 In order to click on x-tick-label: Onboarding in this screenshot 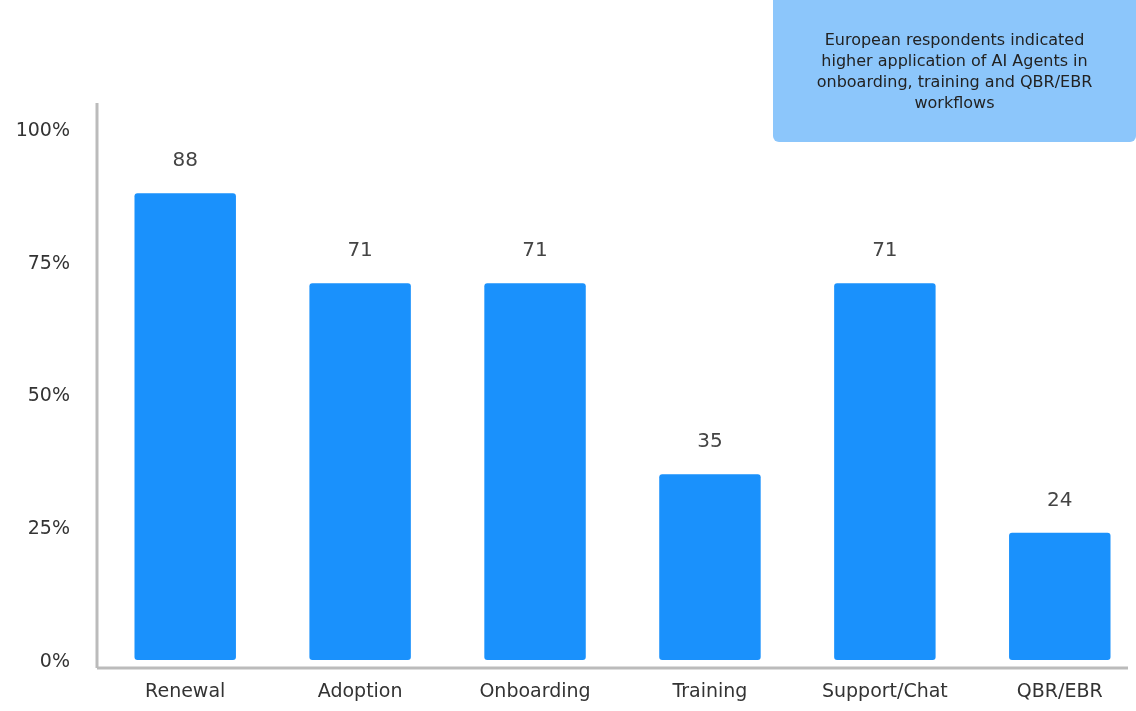, I will do `click(535, 690)`.